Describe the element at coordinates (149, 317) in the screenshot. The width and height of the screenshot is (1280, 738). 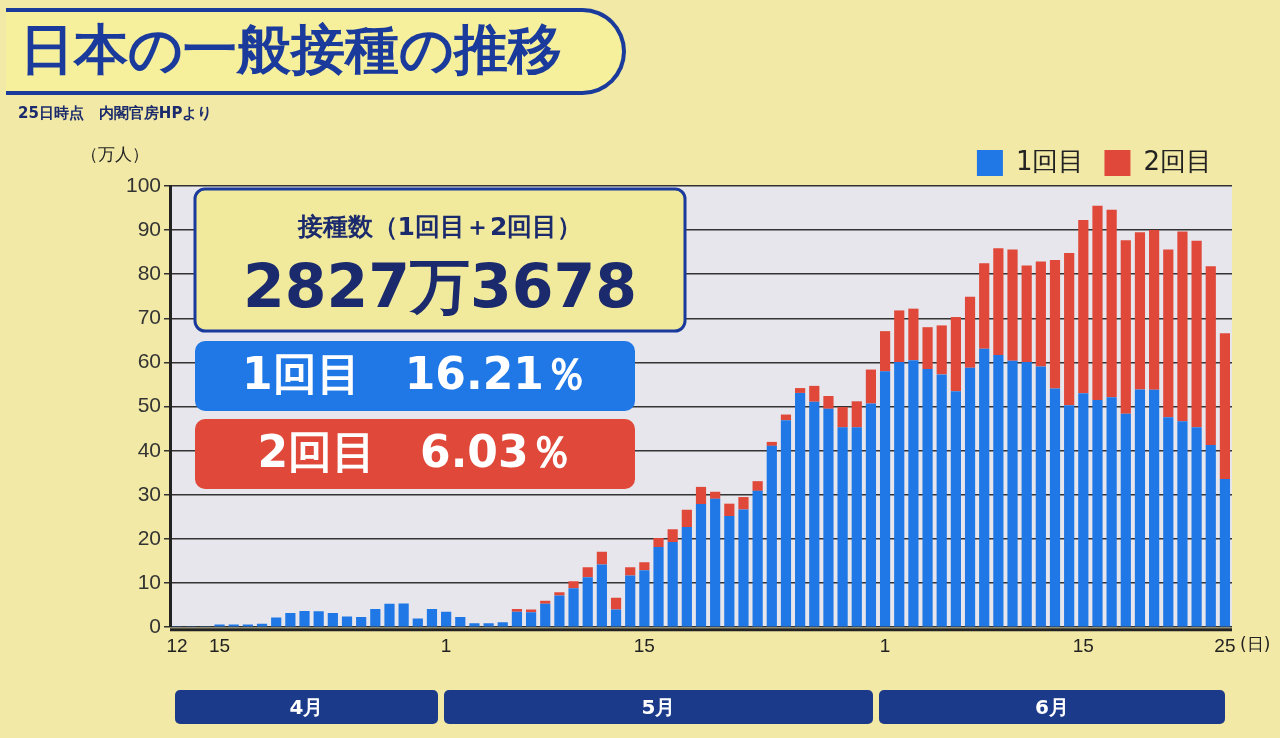
I see `y-tick-label: 70` at that location.